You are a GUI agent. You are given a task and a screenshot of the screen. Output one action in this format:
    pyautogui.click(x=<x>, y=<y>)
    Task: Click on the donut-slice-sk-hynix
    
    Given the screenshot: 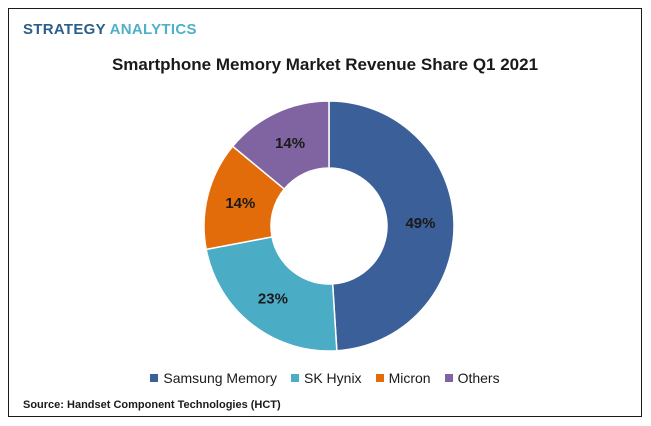 What is the action you would take?
    pyautogui.click(x=271, y=293)
    